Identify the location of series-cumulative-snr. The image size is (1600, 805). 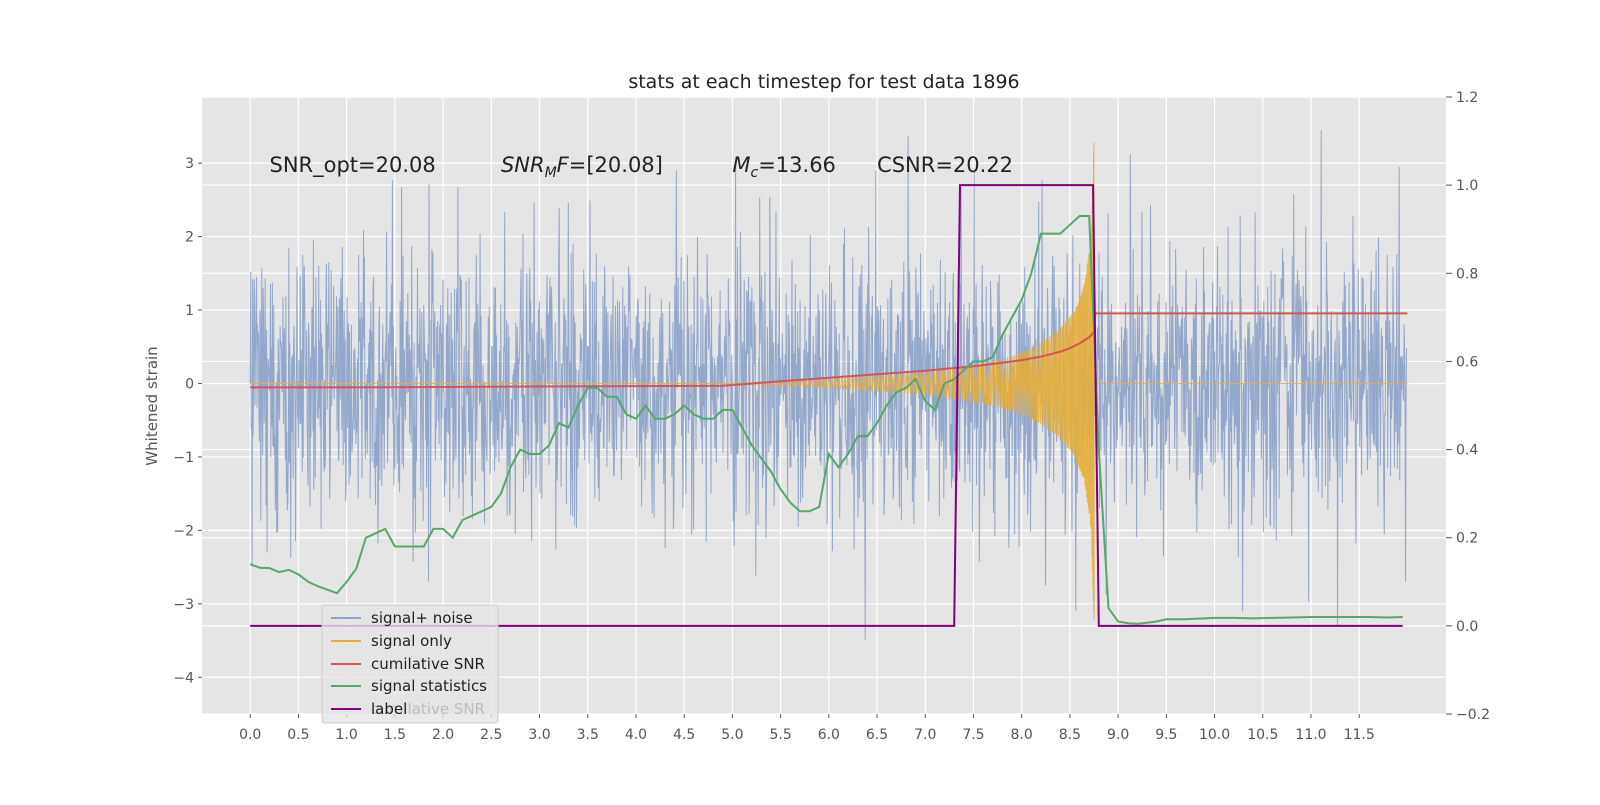
(829, 350).